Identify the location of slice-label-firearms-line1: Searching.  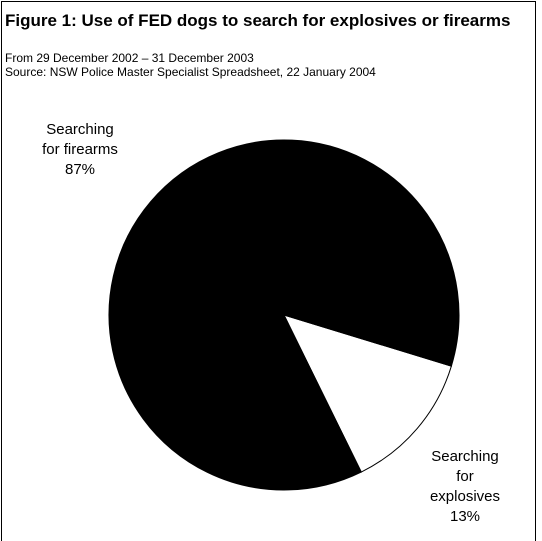
(80, 129).